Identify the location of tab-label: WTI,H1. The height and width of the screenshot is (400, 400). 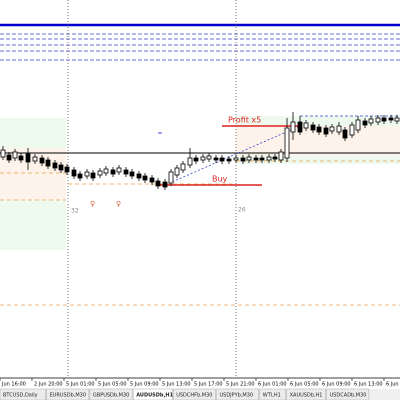
(272, 396).